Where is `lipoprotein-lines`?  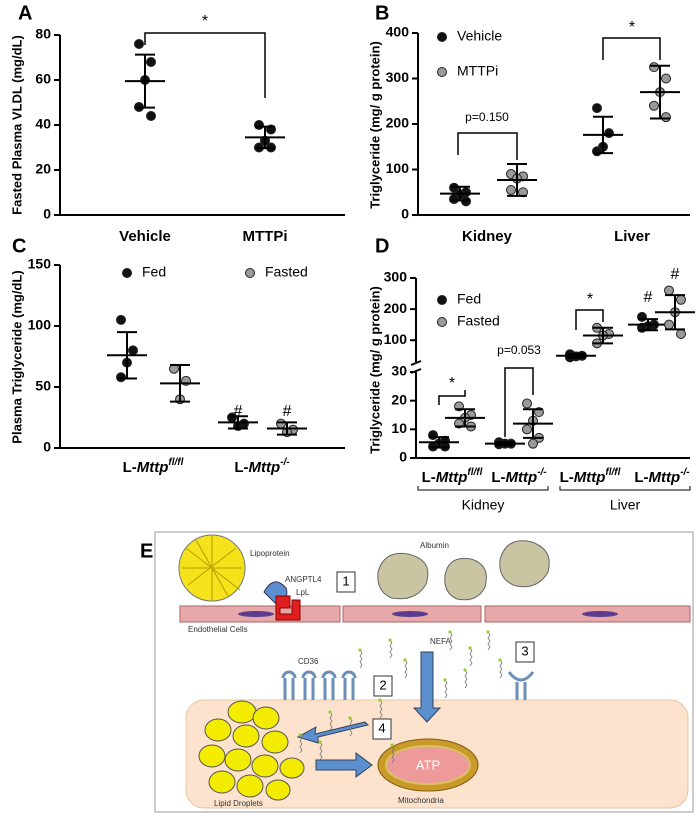
lipoprotein-lines is located at coordinates (212, 568).